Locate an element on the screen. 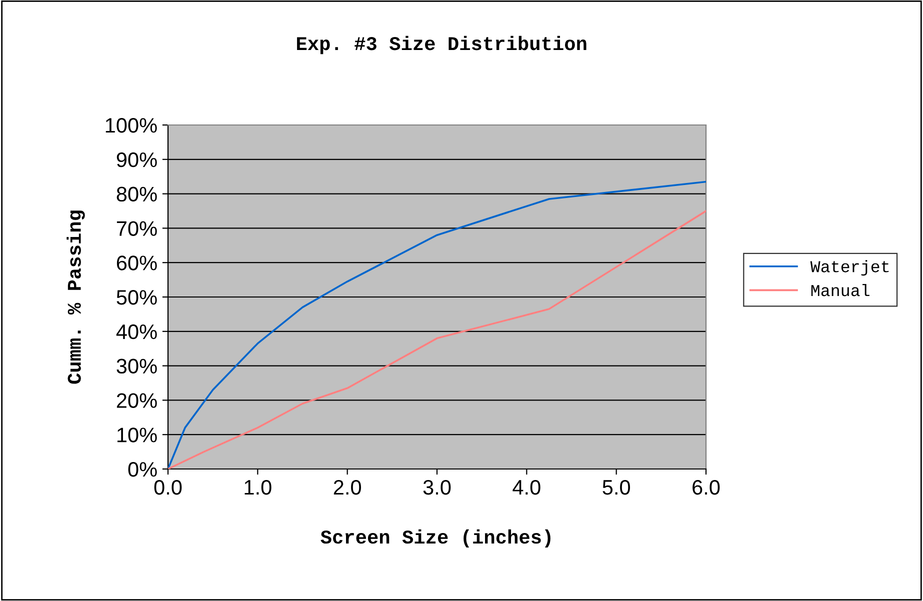  y-tick-label: 20% is located at coordinates (136, 400).